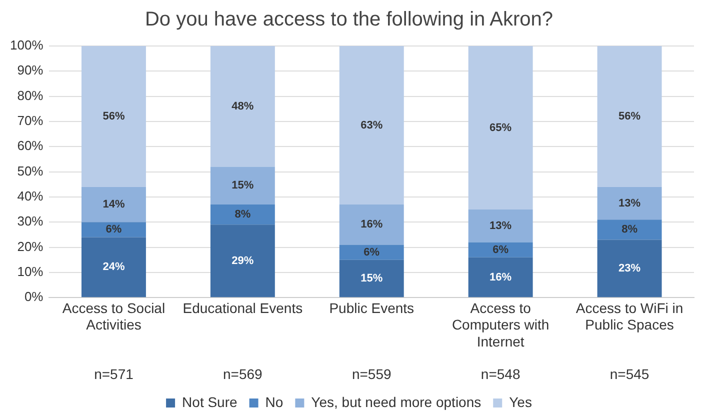  What do you see at coordinates (27, 45) in the screenshot?
I see `y-tick-label: 100%` at bounding box center [27, 45].